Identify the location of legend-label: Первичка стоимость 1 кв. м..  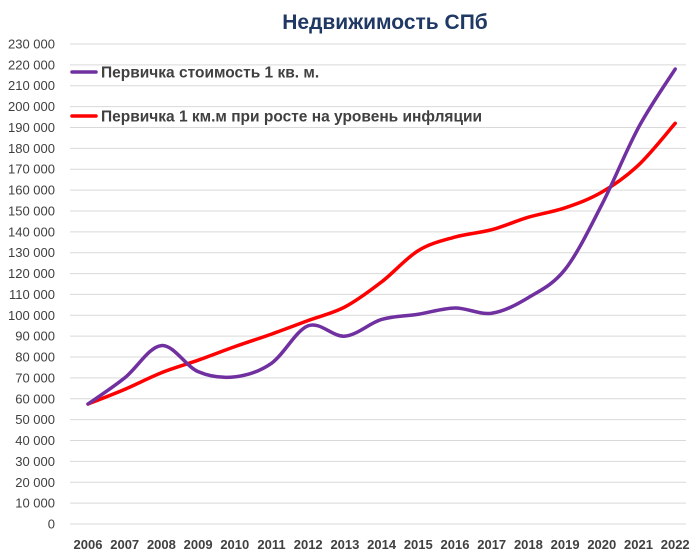
(210, 73).